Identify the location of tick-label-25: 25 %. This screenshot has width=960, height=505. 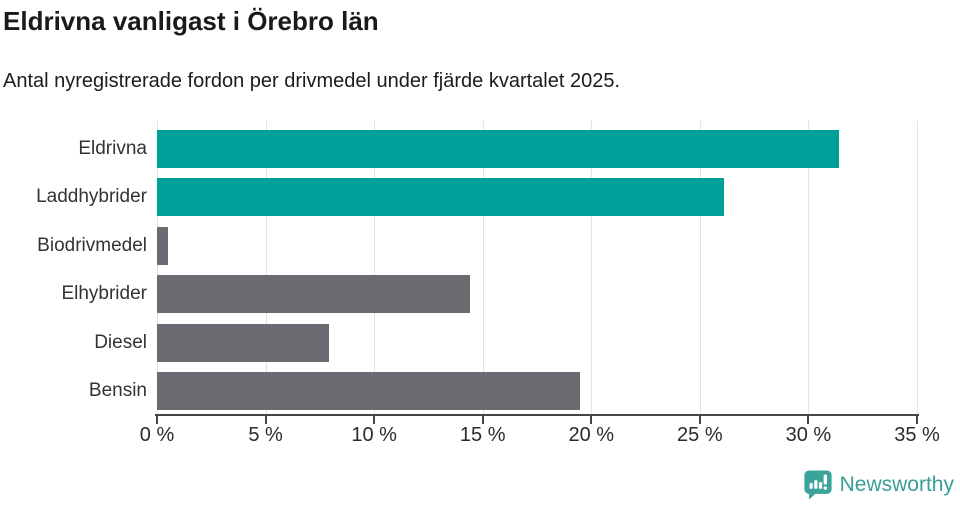
(700, 435).